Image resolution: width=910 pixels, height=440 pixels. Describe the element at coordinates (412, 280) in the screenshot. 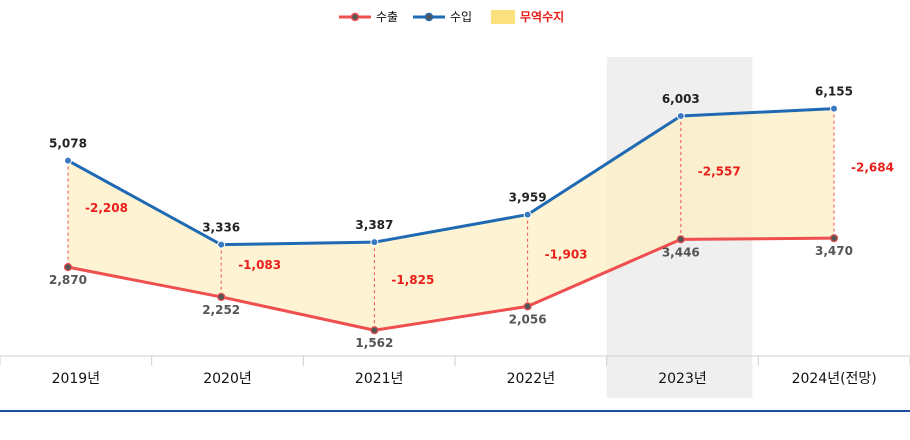

I see `balance-value-label: -1,825` at that location.